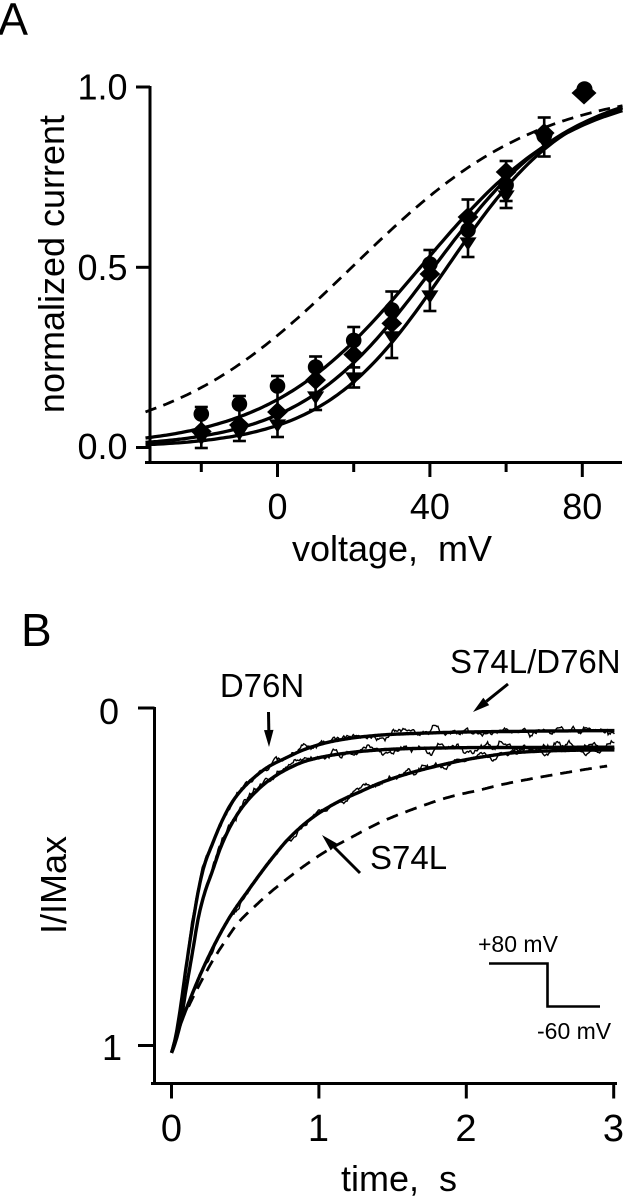  What do you see at coordinates (535, 661) in the screenshot?
I see `svg-text: S74L/D76N` at bounding box center [535, 661].